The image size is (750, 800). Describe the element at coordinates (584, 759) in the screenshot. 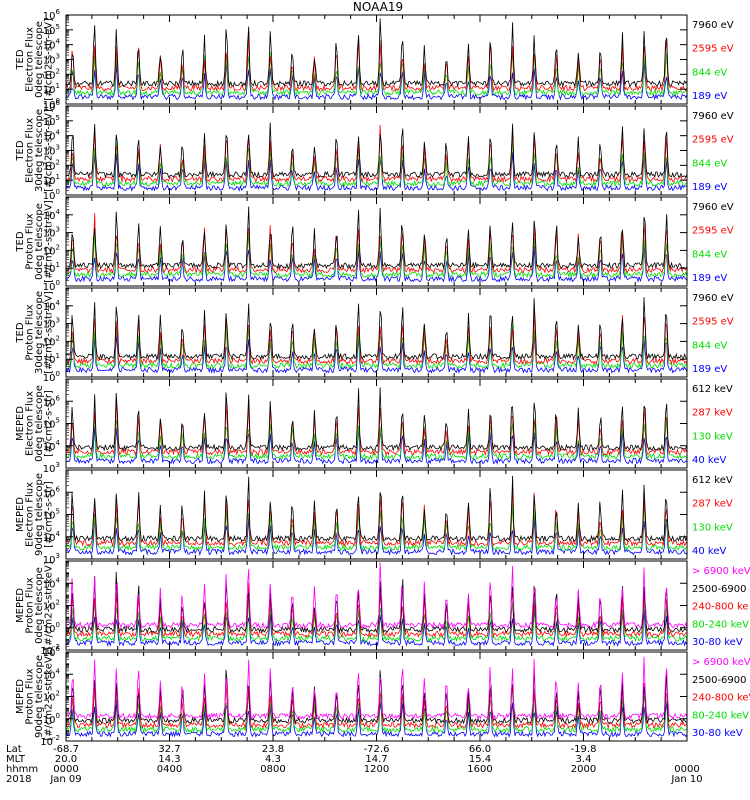

I see `x-tick-label-mlt: 3.4` at that location.